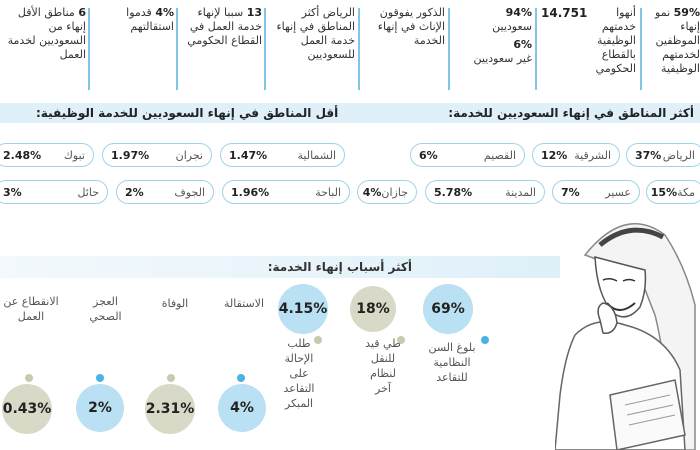 This screenshot has height=450, width=700. What do you see at coordinates (485, 192) in the screenshot?
I see `region-pill: المدينة 5.78%` at bounding box center [485, 192].